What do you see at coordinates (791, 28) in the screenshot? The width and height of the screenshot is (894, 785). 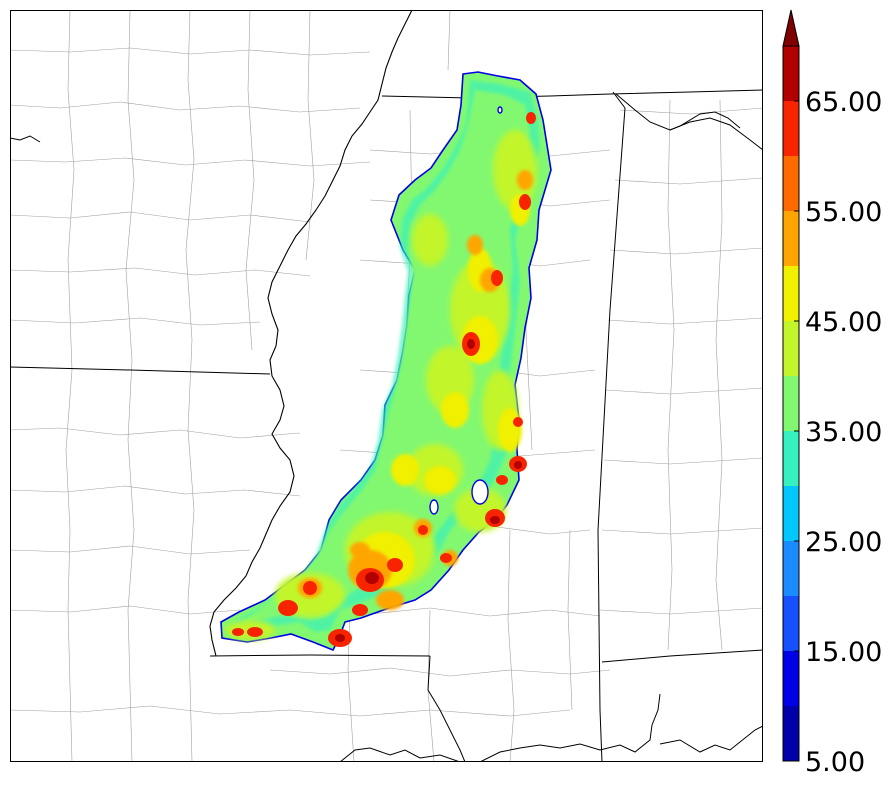 I see `colorbar-extend-triangle` at bounding box center [791, 28].